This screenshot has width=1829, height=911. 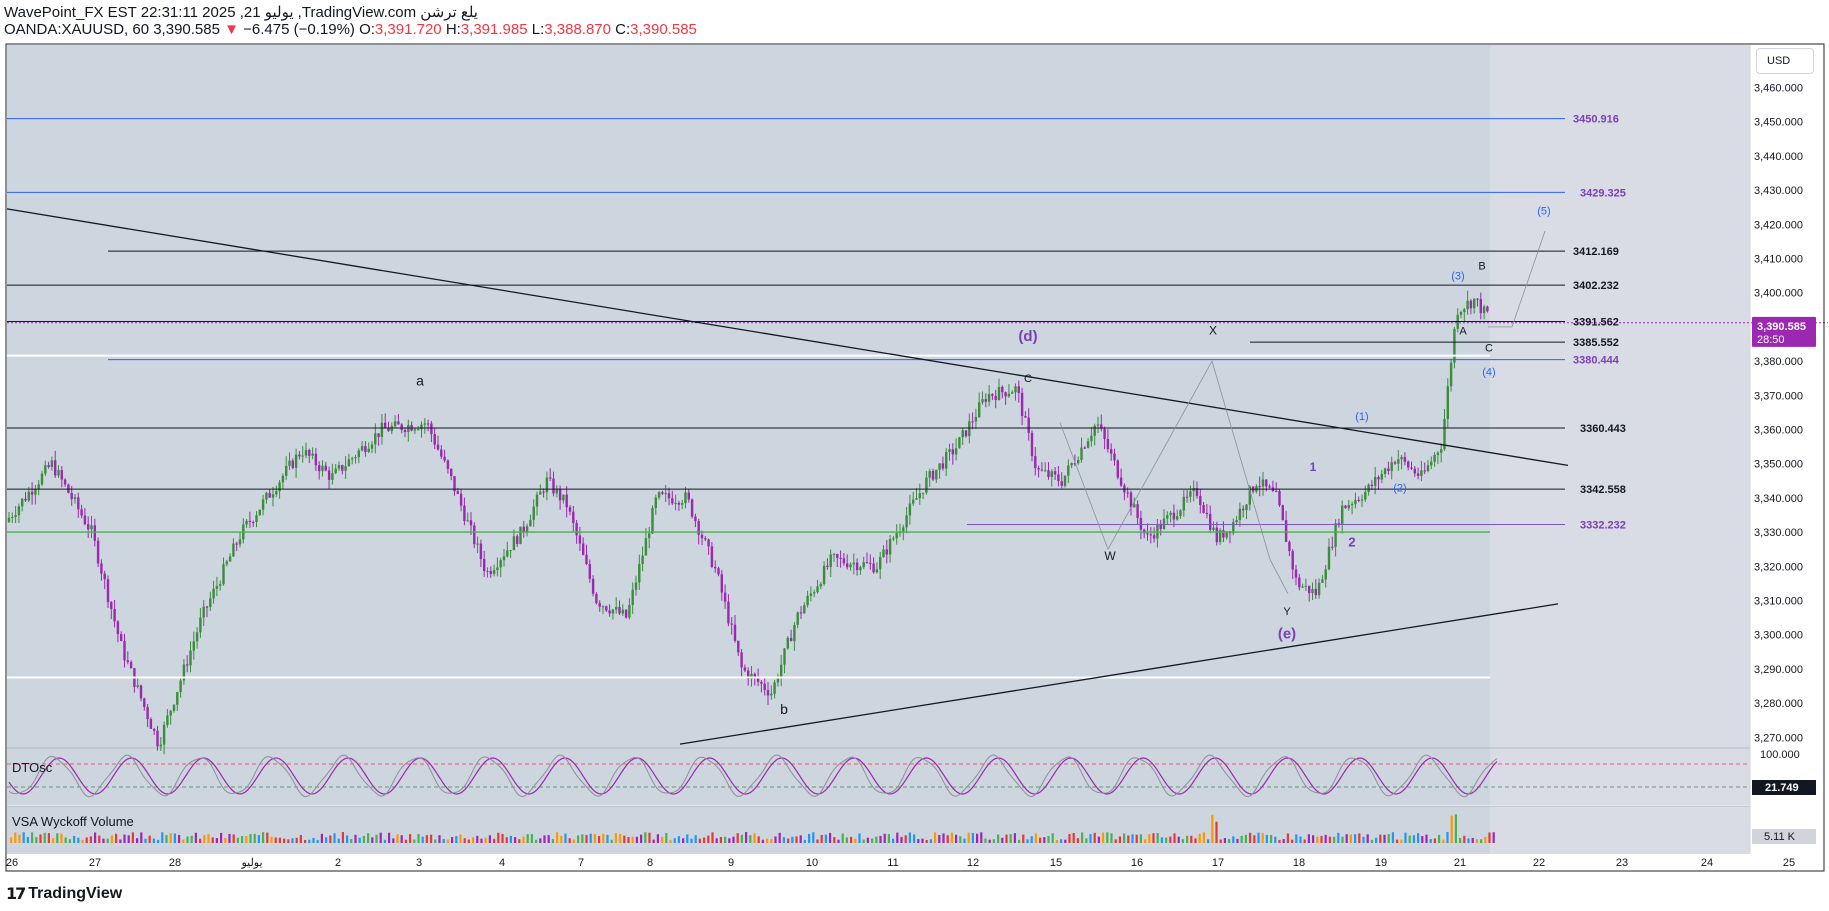 What do you see at coordinates (1785, 61) in the screenshot?
I see `currency-button: USD` at bounding box center [1785, 61].